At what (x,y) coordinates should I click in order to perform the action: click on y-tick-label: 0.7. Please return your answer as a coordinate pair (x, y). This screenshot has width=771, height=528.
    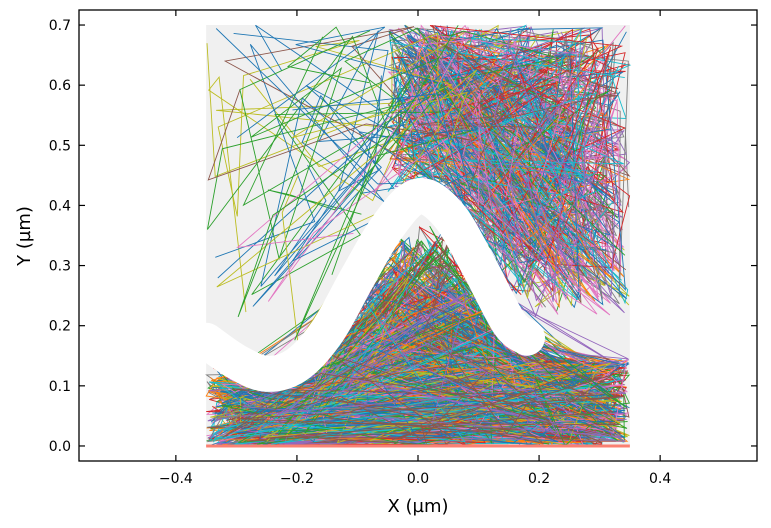
    Looking at the image, I should click on (60, 26).